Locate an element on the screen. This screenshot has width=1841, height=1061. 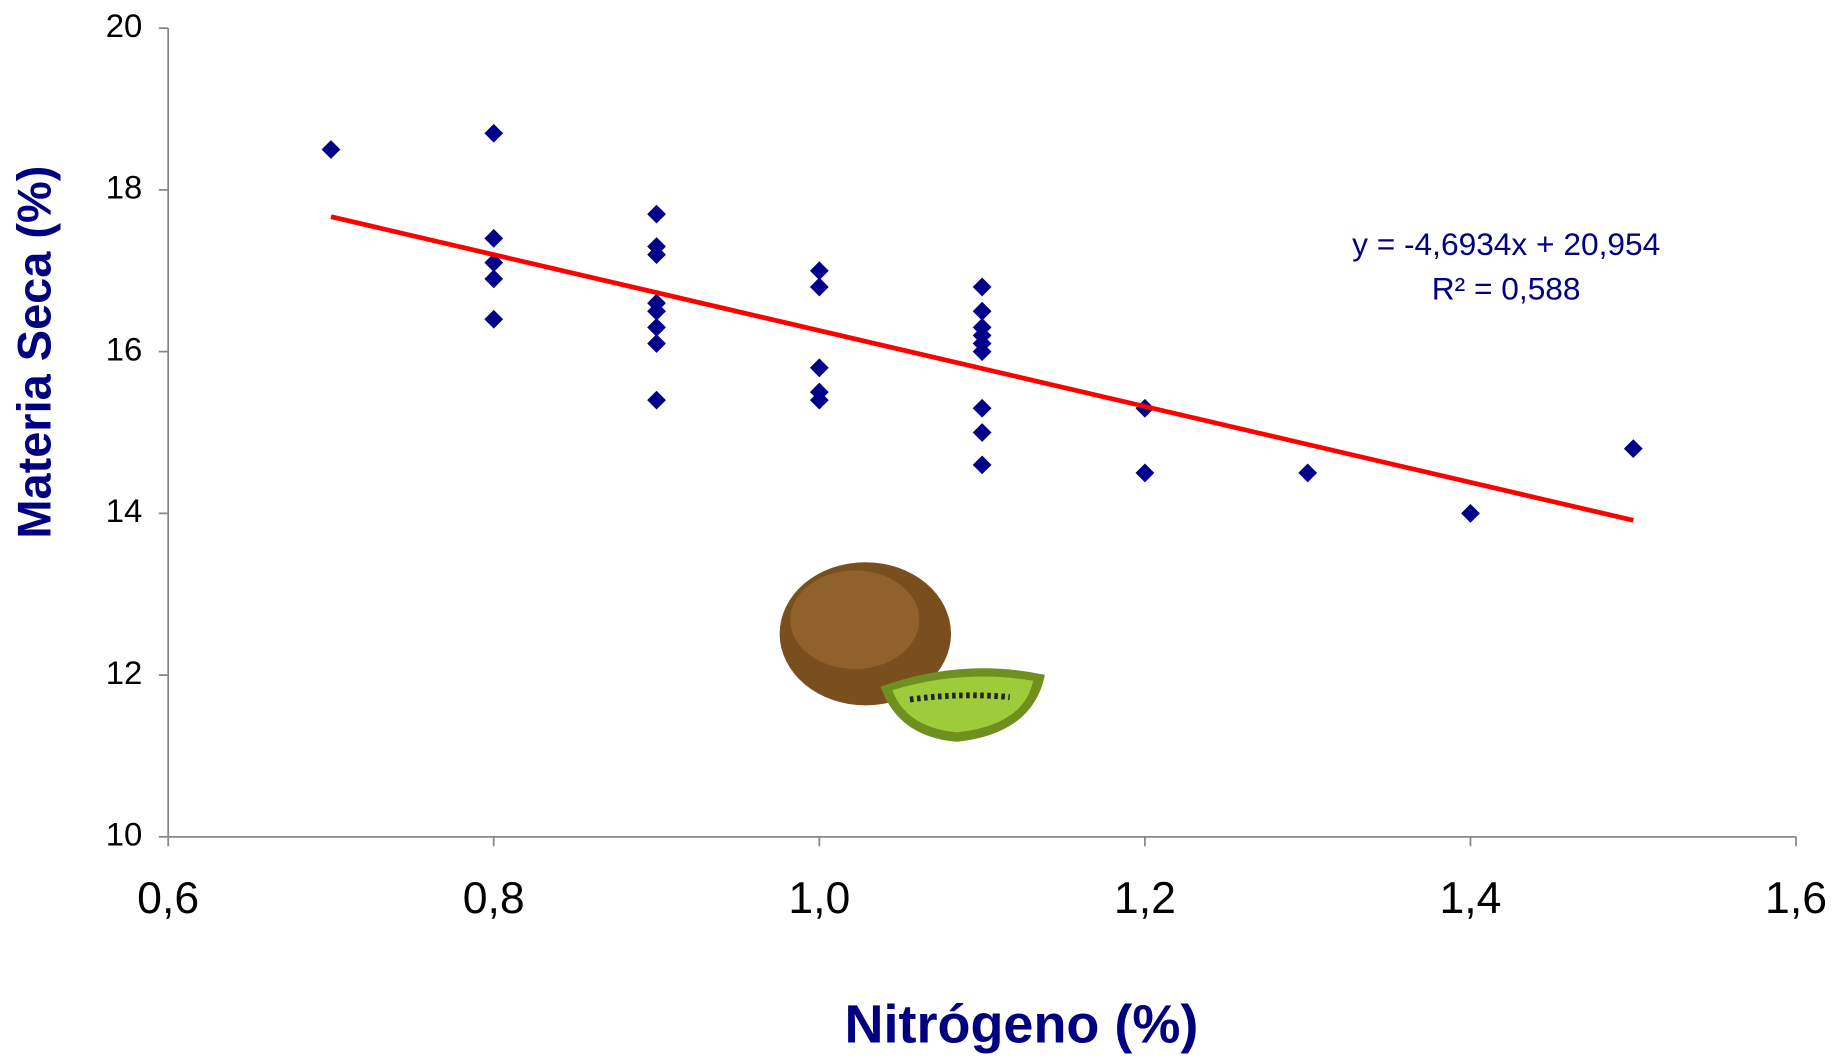
trend-r2: R² = 0,588 is located at coordinates (1506, 288).